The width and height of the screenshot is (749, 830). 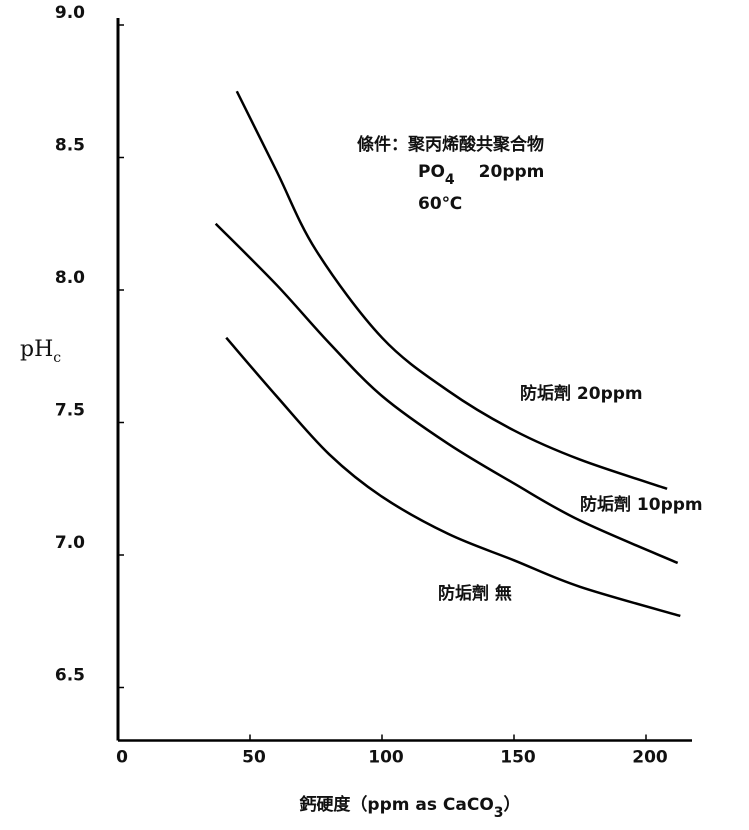 What do you see at coordinates (70, 543) in the screenshot?
I see `y-tick-label: 7.0` at bounding box center [70, 543].